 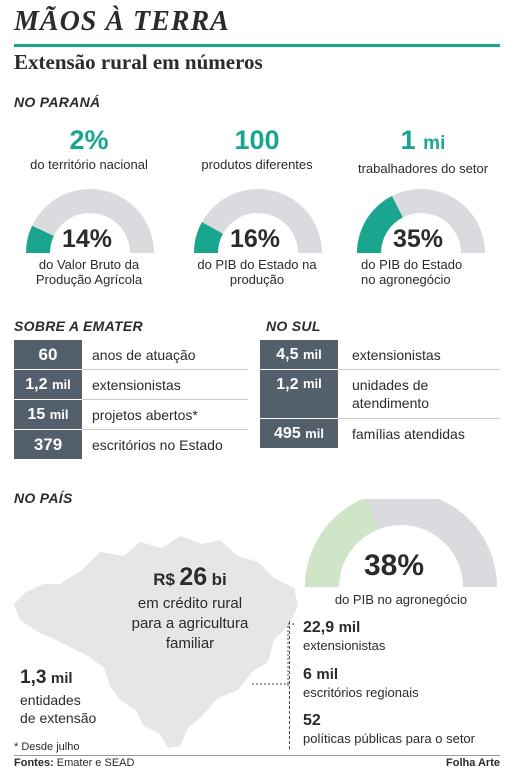 I want to click on page-title: MÃOS À TERRA, so click(x=122, y=22).